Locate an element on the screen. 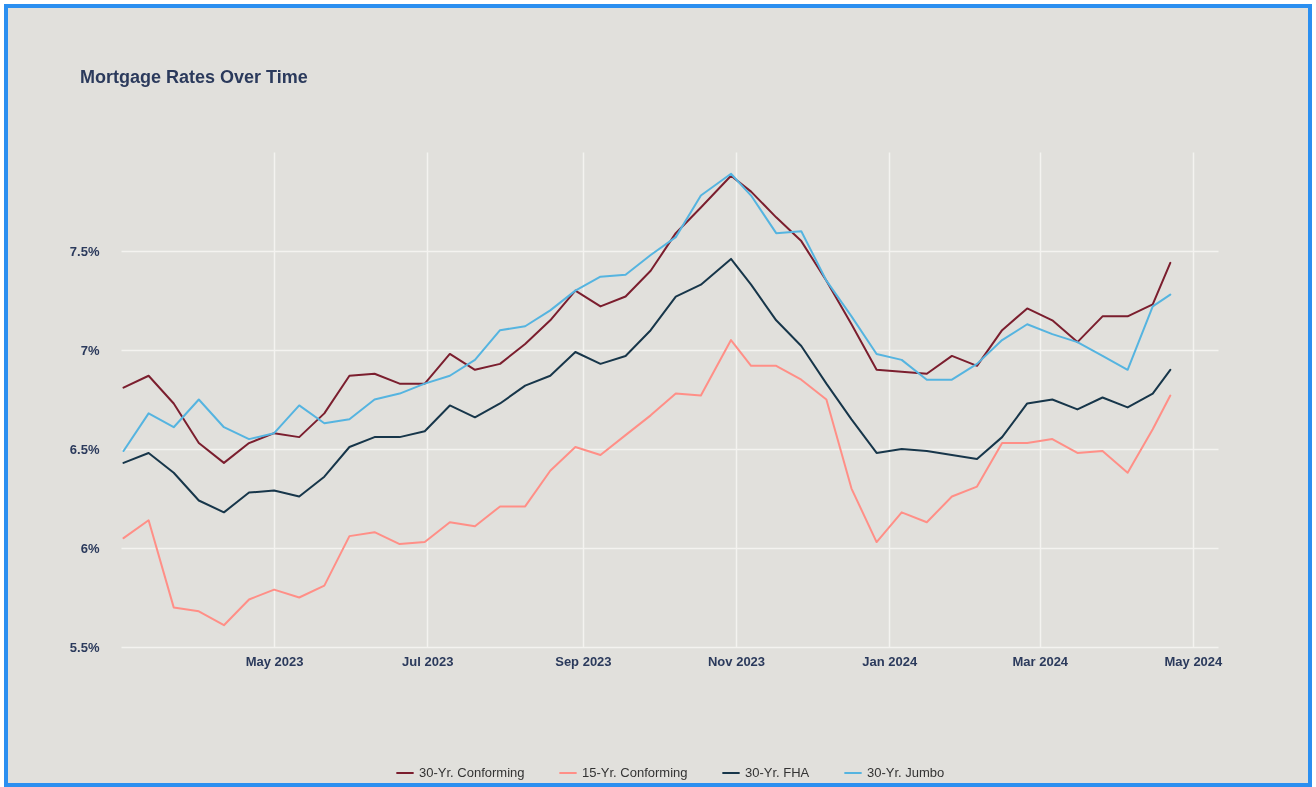  chart-title: Mortgage Rates Over Time is located at coordinates (194, 77).